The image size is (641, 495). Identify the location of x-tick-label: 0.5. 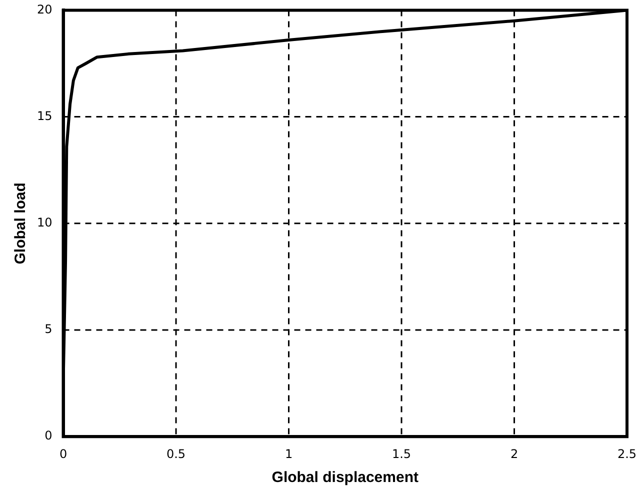
(176, 453).